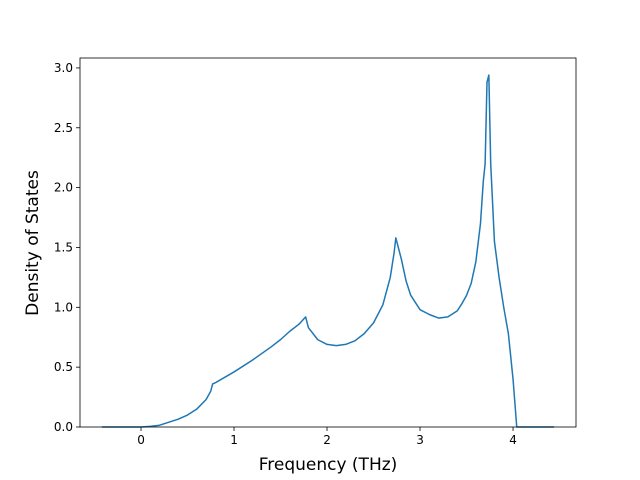  I want to click on x-tick-label: 0, so click(141, 440).